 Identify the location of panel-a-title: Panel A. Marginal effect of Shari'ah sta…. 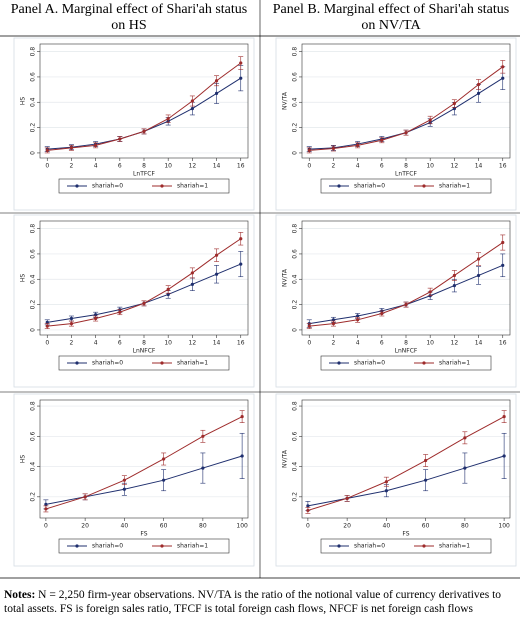
(129, 18).